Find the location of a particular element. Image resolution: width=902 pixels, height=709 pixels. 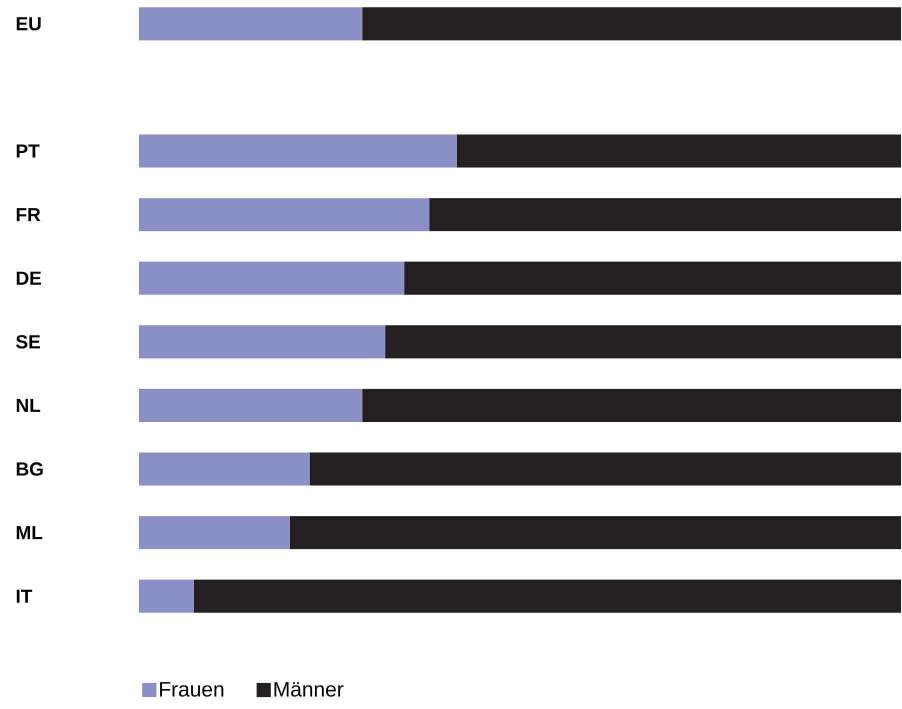

y-tick-label: SE is located at coordinates (28, 342).